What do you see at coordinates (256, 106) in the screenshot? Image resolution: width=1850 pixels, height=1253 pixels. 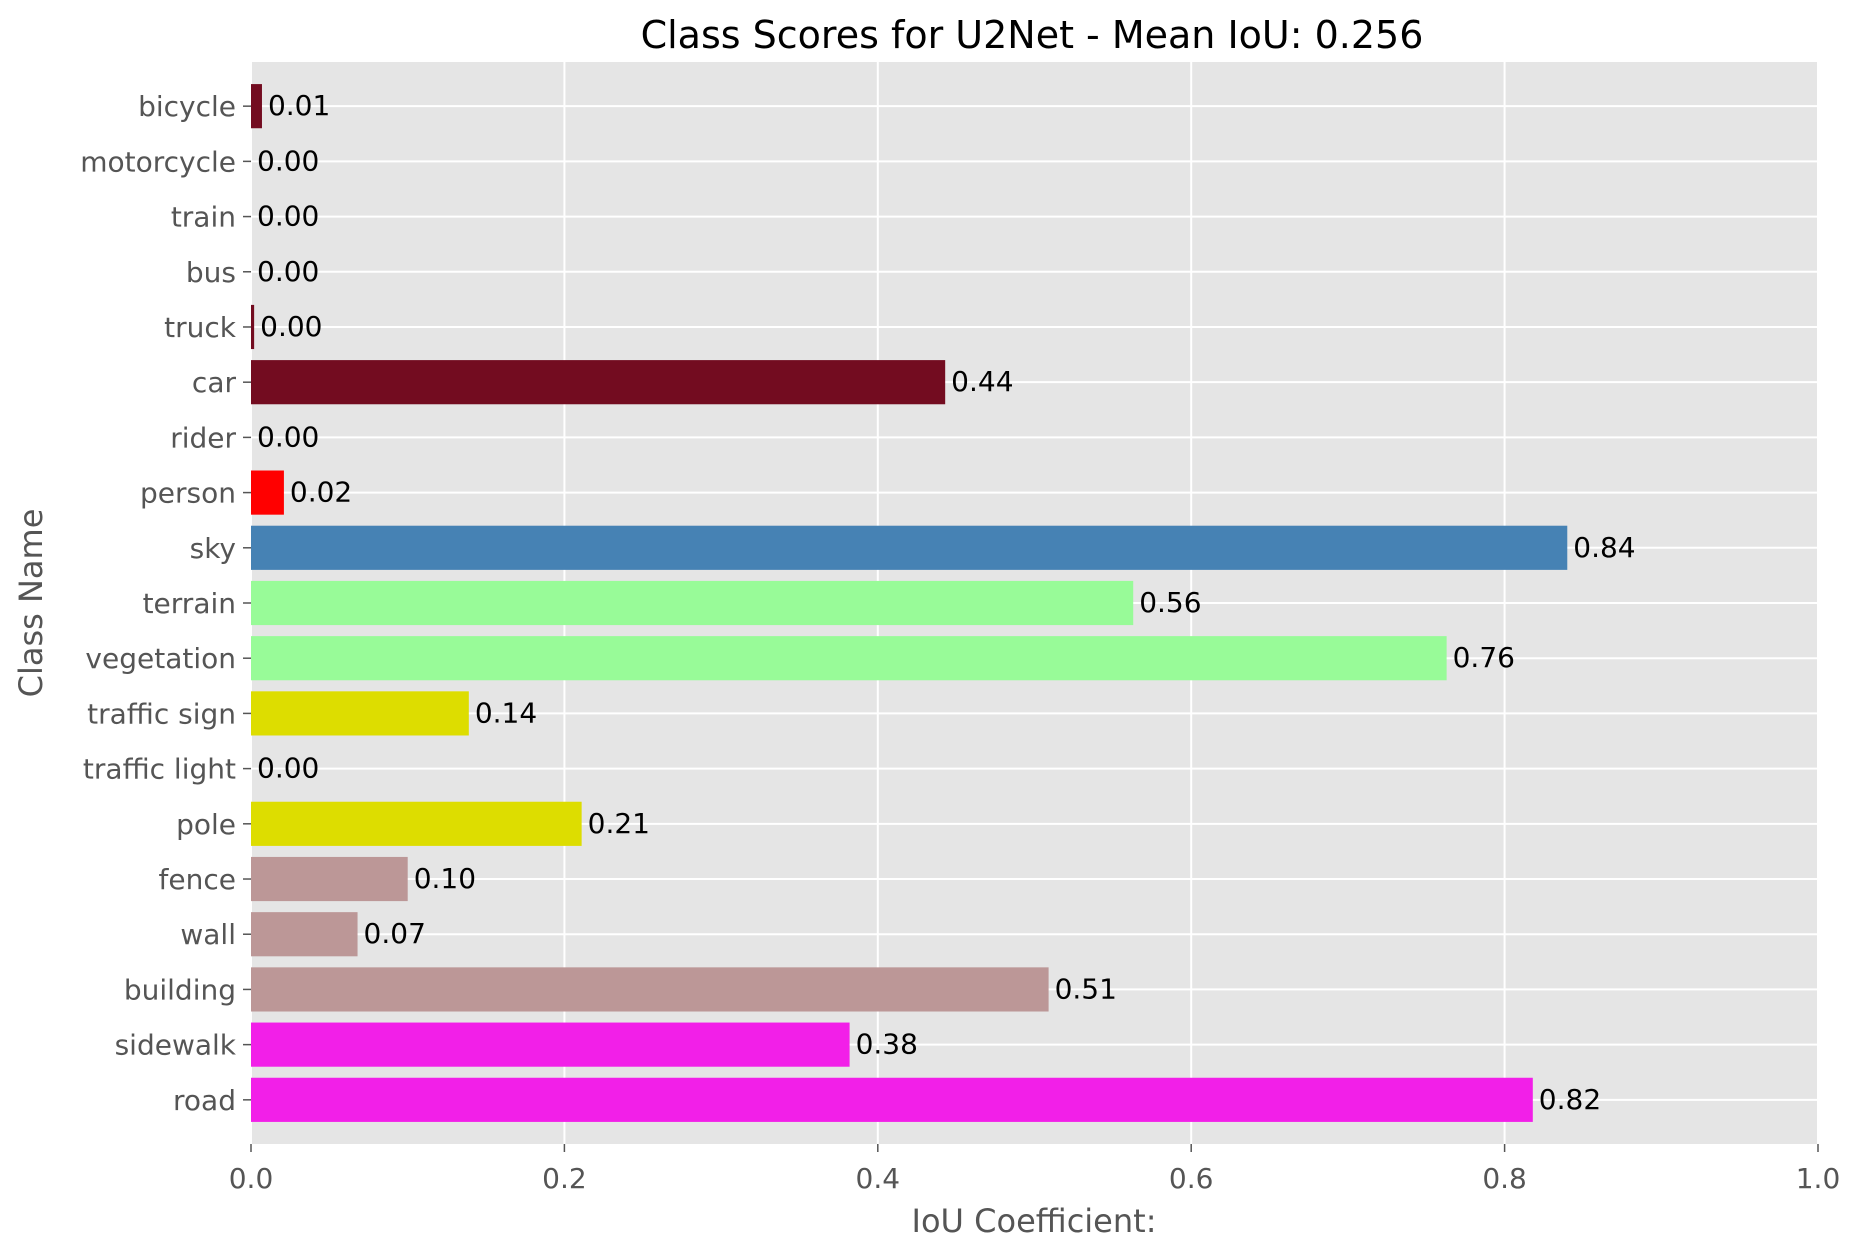 I see `bar-bicycle` at bounding box center [256, 106].